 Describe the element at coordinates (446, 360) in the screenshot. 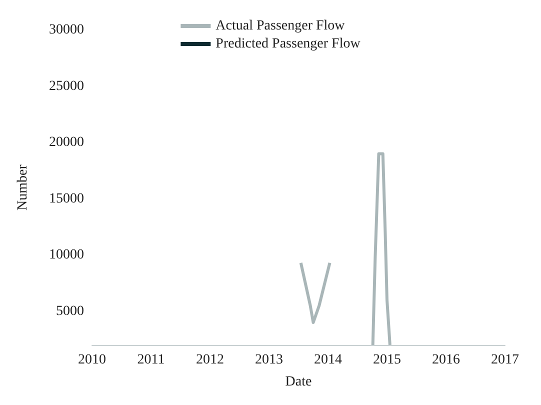

I see `x-tick-label: 2016` at that location.